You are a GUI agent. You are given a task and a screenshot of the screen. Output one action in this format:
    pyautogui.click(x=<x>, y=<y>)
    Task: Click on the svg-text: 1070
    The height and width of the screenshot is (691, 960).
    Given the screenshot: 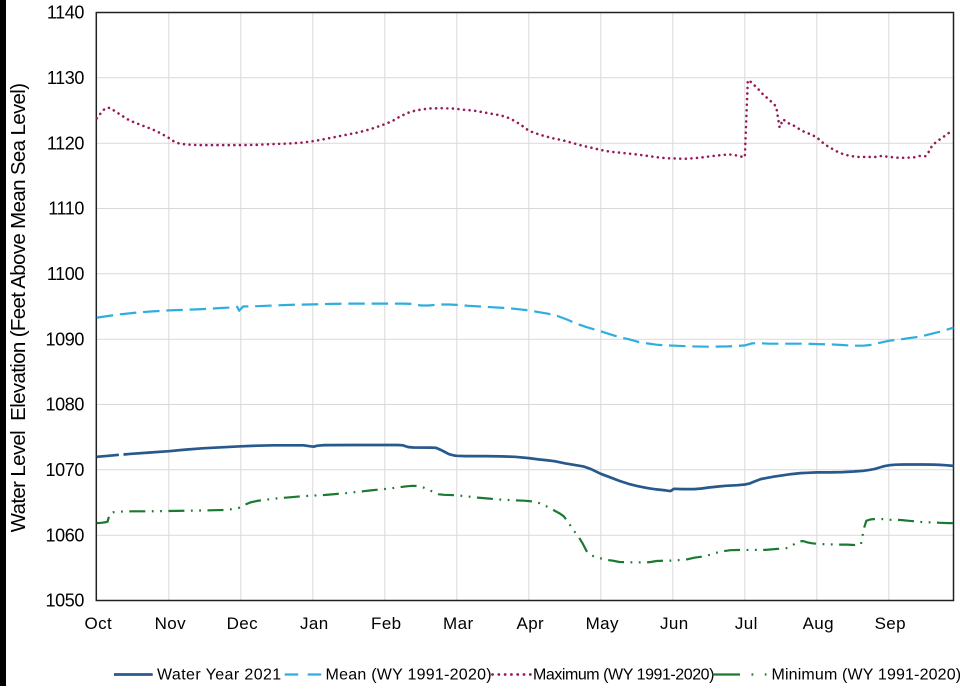 What is the action you would take?
    pyautogui.click(x=65, y=470)
    